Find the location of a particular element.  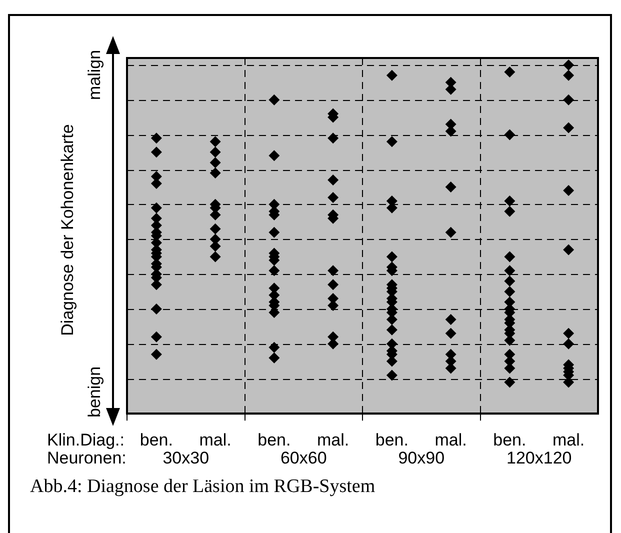

text: malign is located at coordinates (95, 75).